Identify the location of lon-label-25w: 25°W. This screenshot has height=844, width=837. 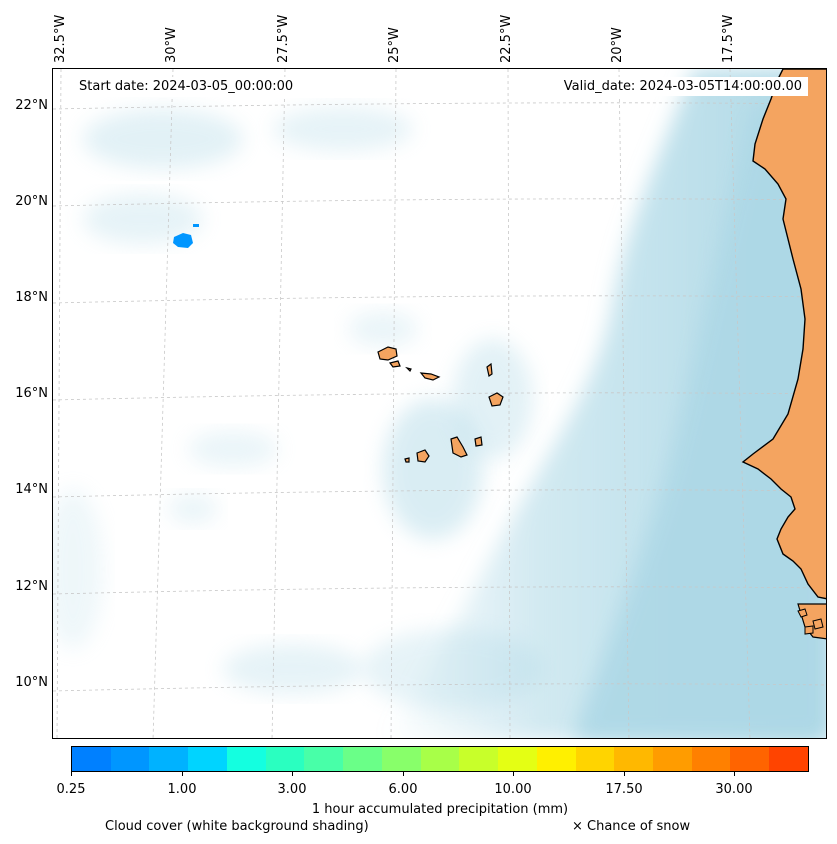
(394, 45).